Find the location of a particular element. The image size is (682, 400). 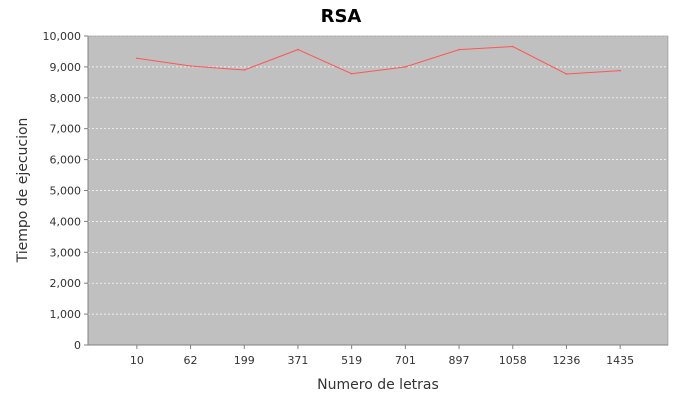

x-tick-label-9: 1435 is located at coordinates (620, 360).